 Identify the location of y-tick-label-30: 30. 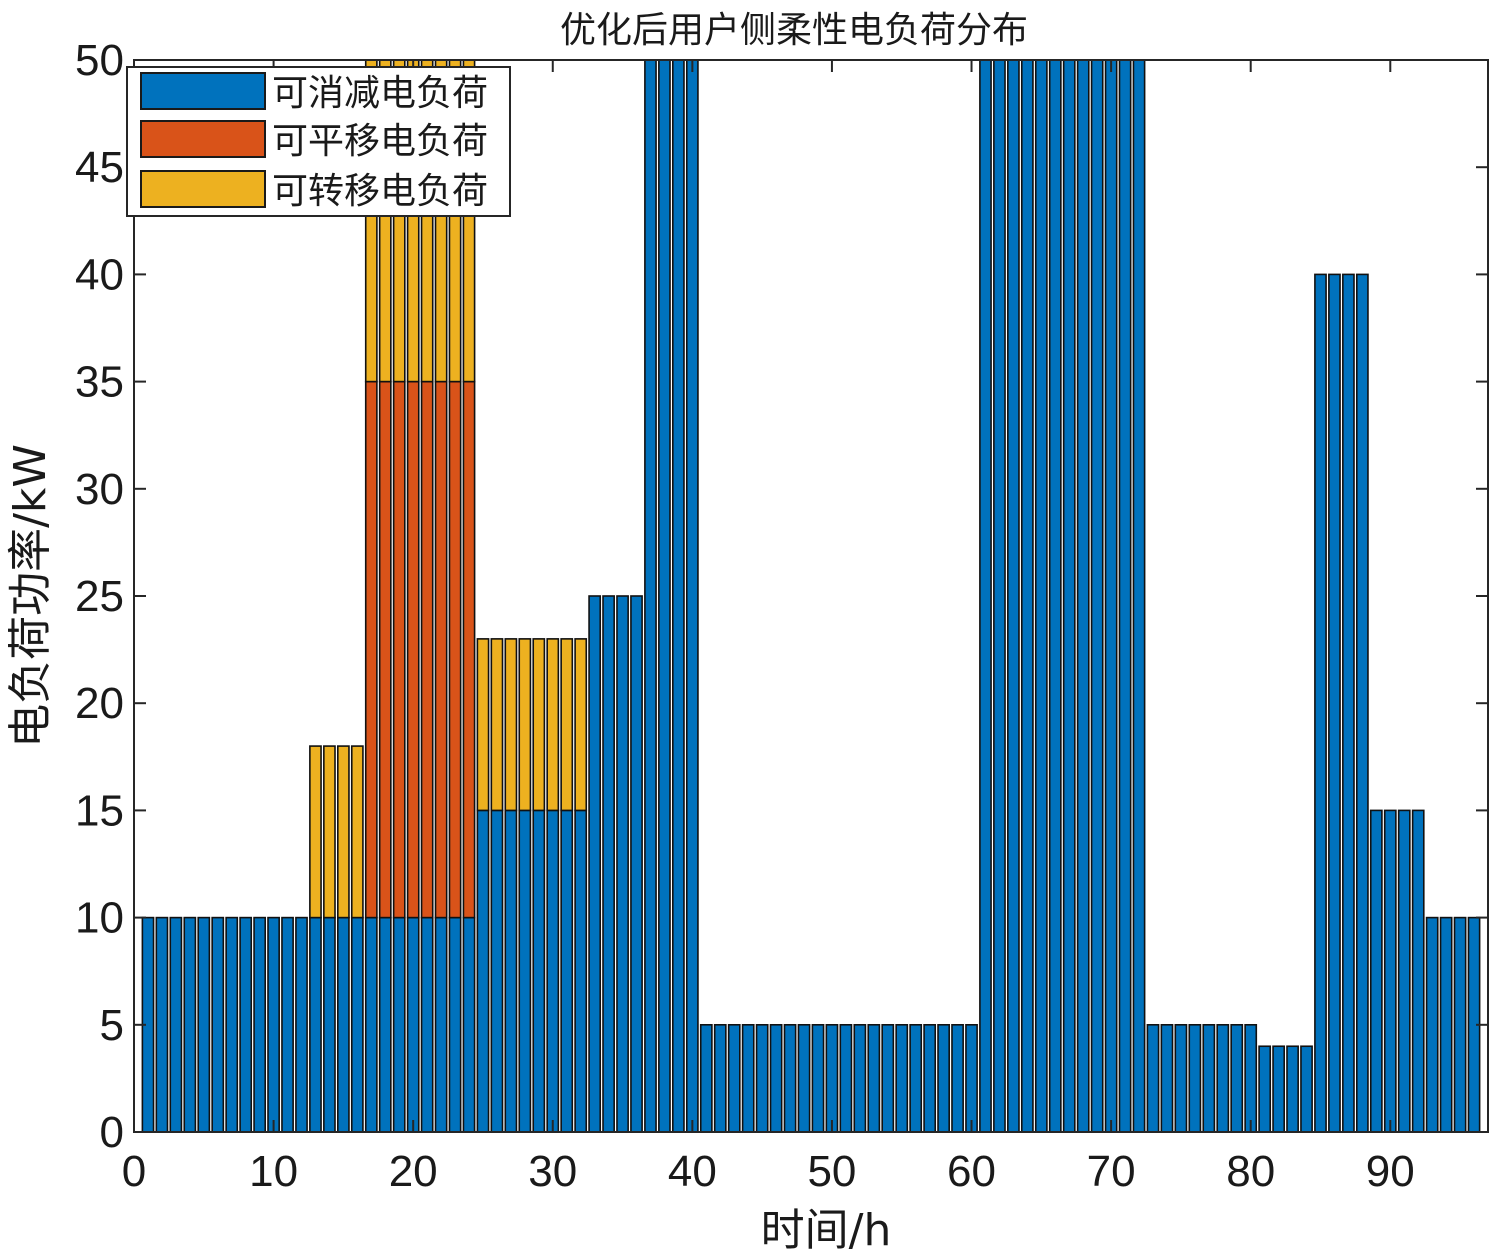
(99, 489).